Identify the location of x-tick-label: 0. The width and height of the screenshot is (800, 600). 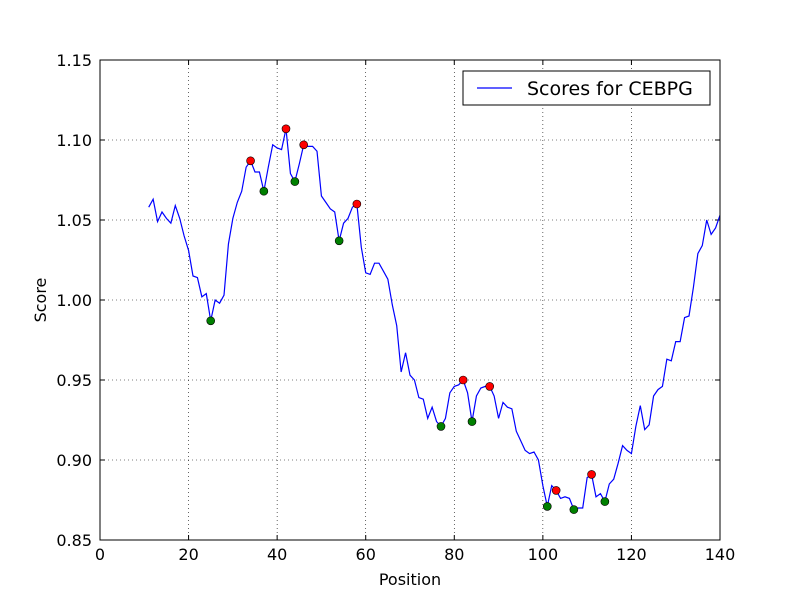
(100, 554).